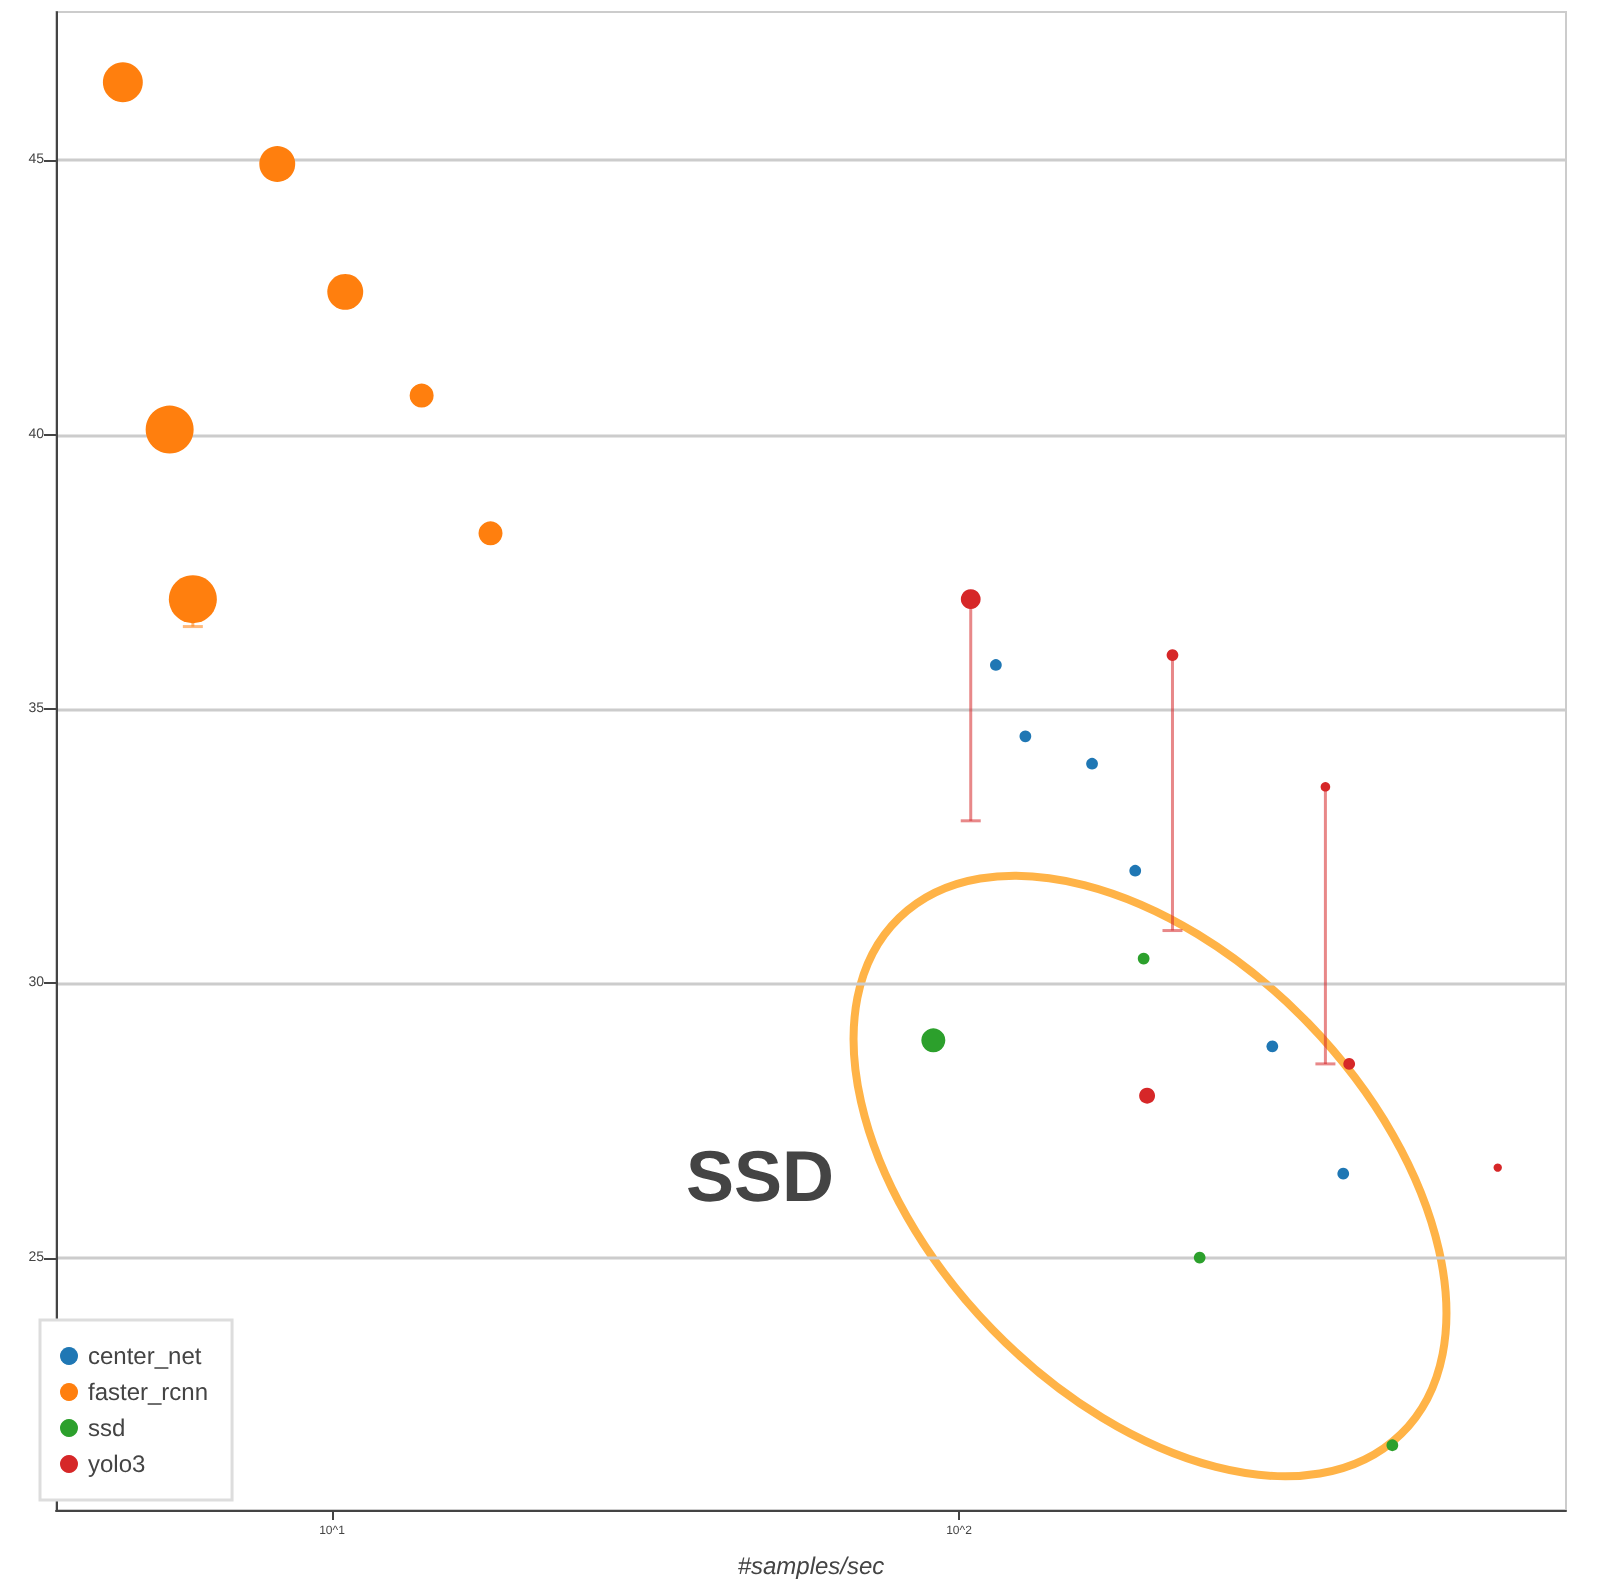 The image size is (1606, 1588). Describe the element at coordinates (148, 1392) in the screenshot. I see `legend-label: faster_rcnn` at that location.